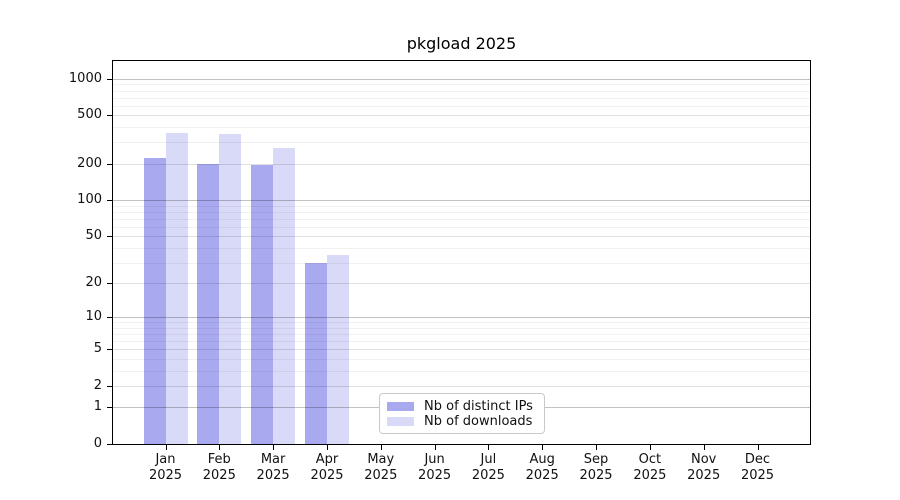  Describe the element at coordinates (542, 459) in the screenshot. I see `x-month-label: Aug` at that location.